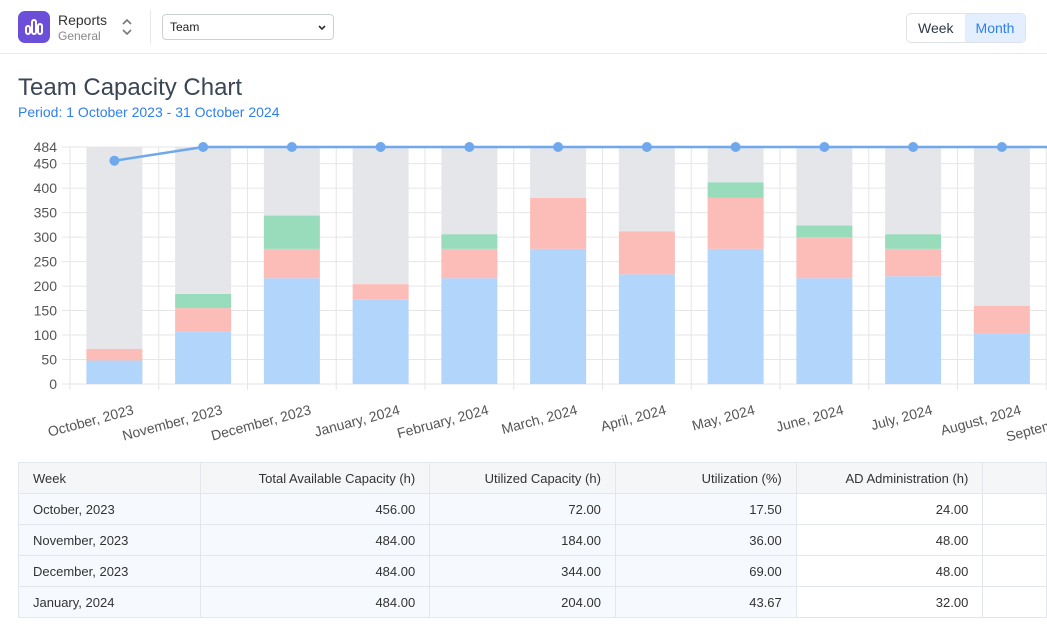  I want to click on y-tick-label: 0, so click(53, 384).